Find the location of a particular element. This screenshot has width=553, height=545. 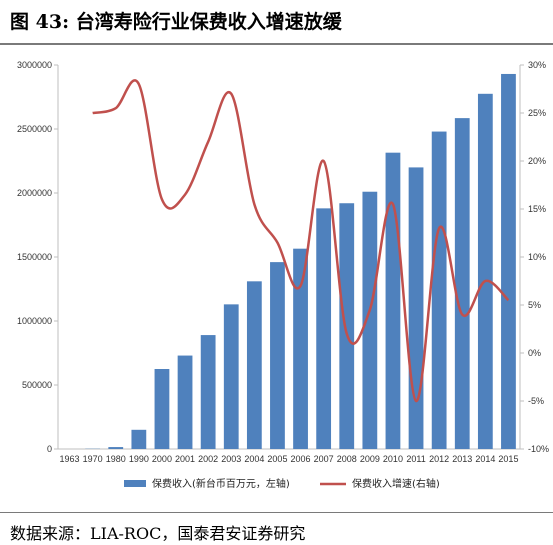

chart-title: 图 43: 台湾寿险行业保费收入增速放缓 is located at coordinates (176, 20).